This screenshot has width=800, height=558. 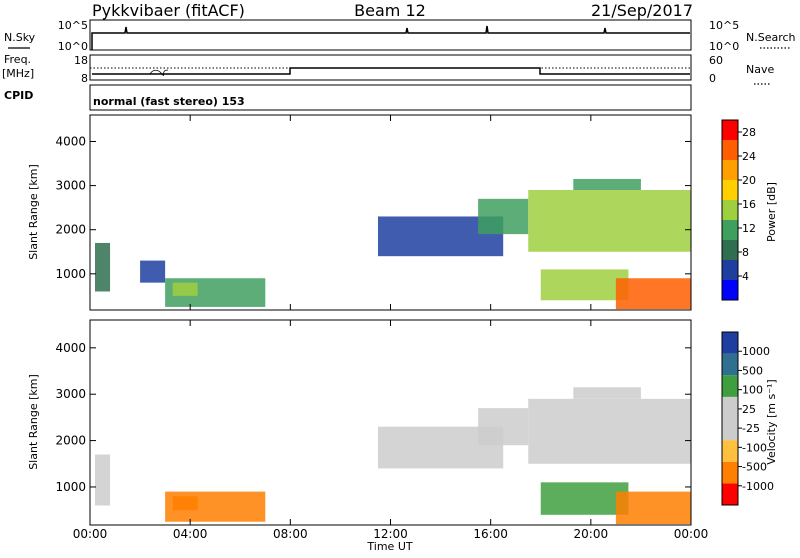 I want to click on nave-label: Nave, so click(x=760, y=69).